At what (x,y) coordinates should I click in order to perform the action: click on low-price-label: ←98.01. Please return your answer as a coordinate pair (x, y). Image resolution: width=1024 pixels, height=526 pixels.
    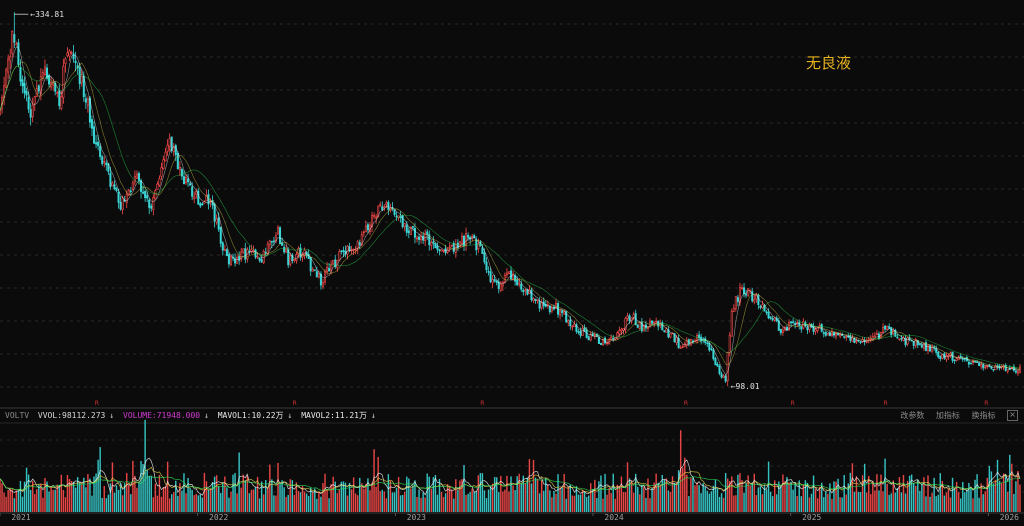
    Looking at the image, I should click on (745, 386).